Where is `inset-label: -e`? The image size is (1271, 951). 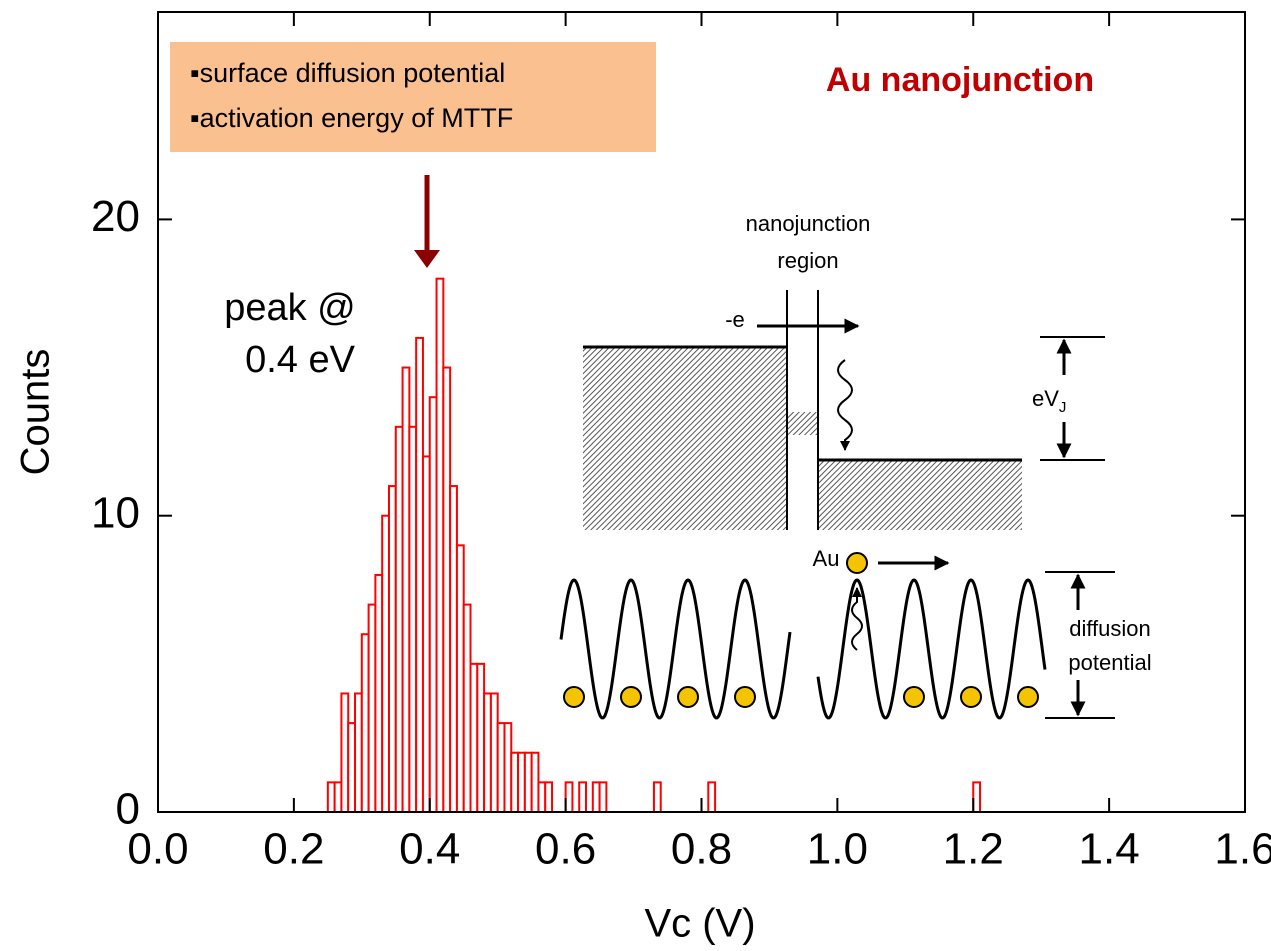
inset-label: -e is located at coordinates (735, 319).